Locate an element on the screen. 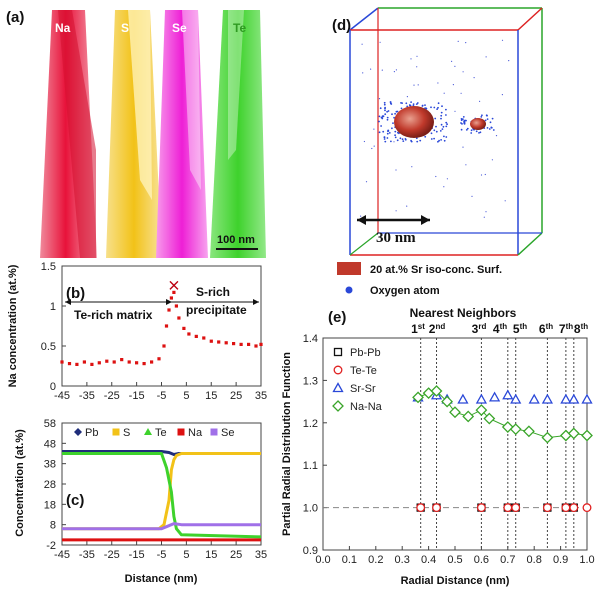 The height and width of the screenshot is (591, 600). na-rich-band is located at coordinates (77, 134).